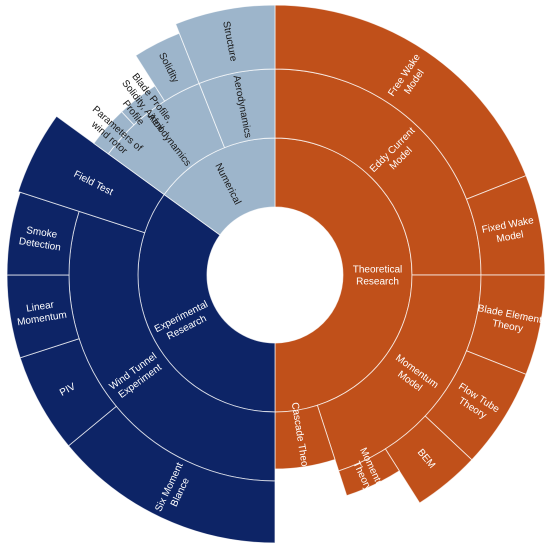 This screenshot has width=550, height=553. Describe the element at coordinates (225, 44) in the screenshot. I see `segment-structure` at that location.